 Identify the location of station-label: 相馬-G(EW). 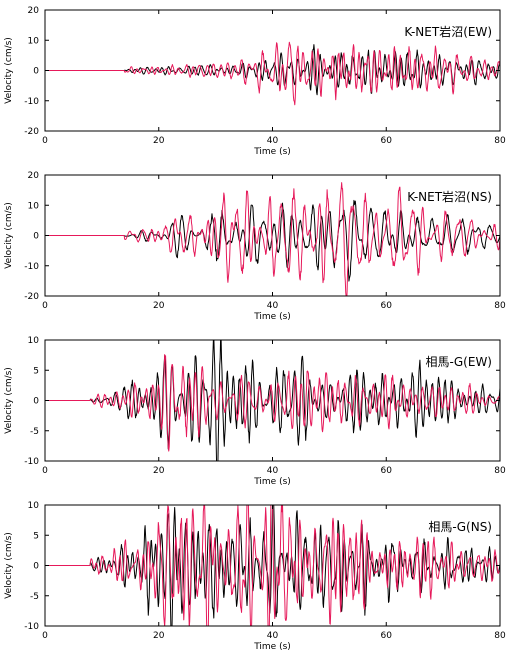
(459, 362).